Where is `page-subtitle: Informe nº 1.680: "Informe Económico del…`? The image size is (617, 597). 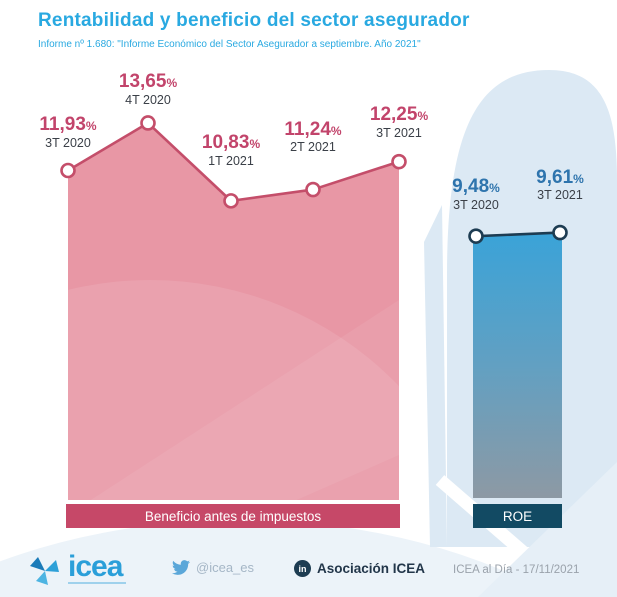 page-subtitle: Informe nº 1.680: "Informe Económico del… is located at coordinates (229, 44).